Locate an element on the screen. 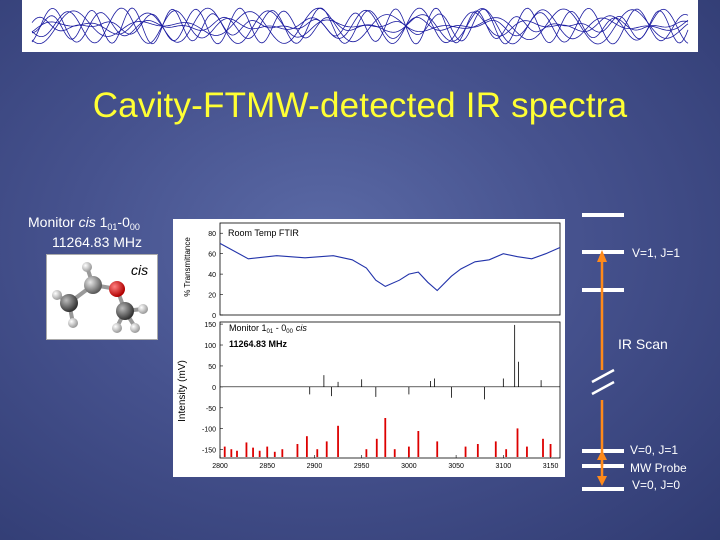 The image size is (720, 540). ftmw-ytick-label: -150 is located at coordinates (209, 451).